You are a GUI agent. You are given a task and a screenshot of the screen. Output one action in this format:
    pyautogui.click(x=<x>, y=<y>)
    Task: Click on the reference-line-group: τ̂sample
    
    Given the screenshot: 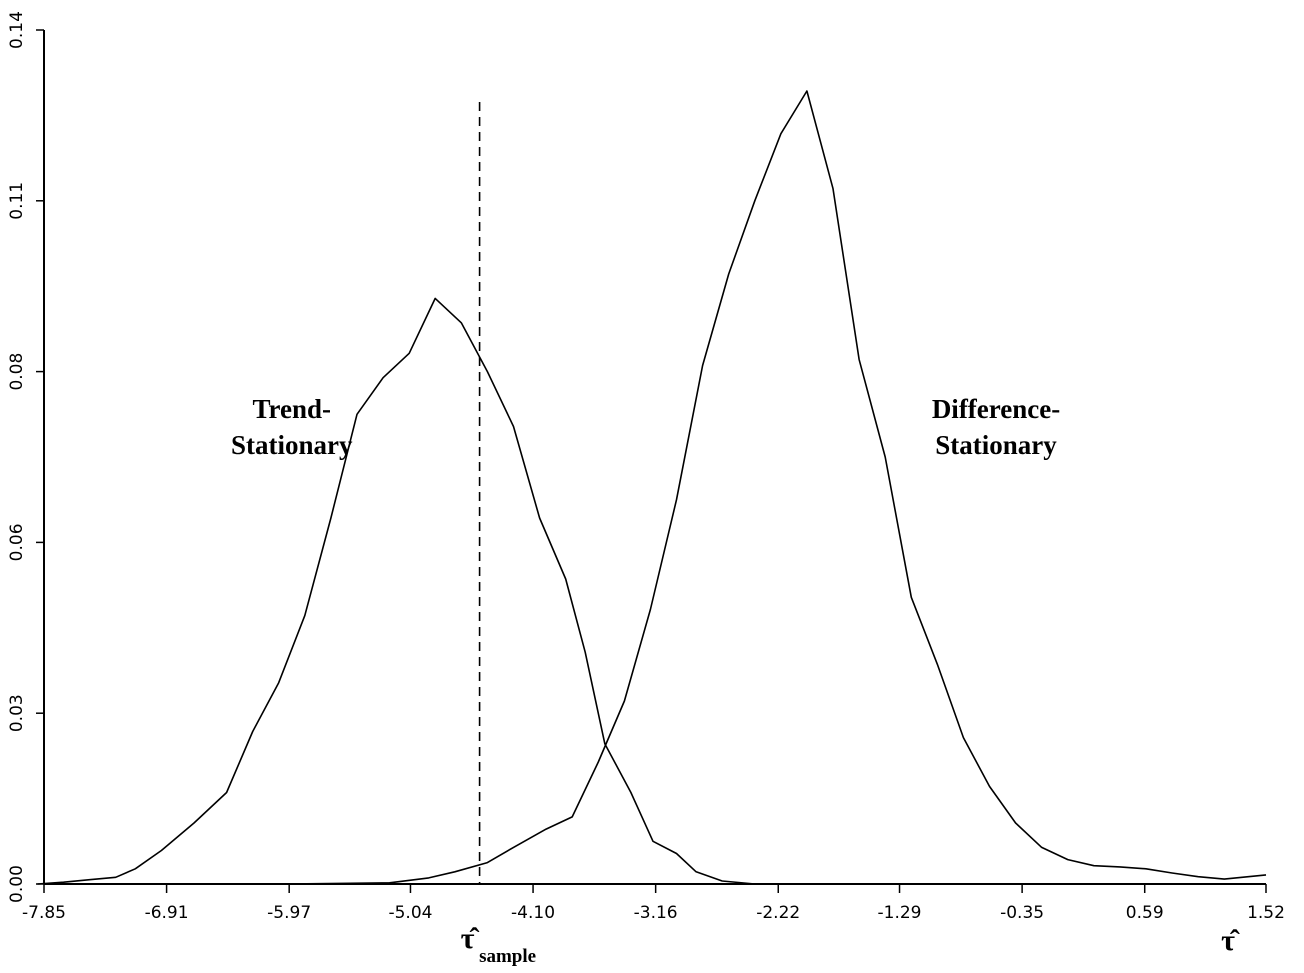 What is the action you would take?
    pyautogui.click(x=498, y=534)
    